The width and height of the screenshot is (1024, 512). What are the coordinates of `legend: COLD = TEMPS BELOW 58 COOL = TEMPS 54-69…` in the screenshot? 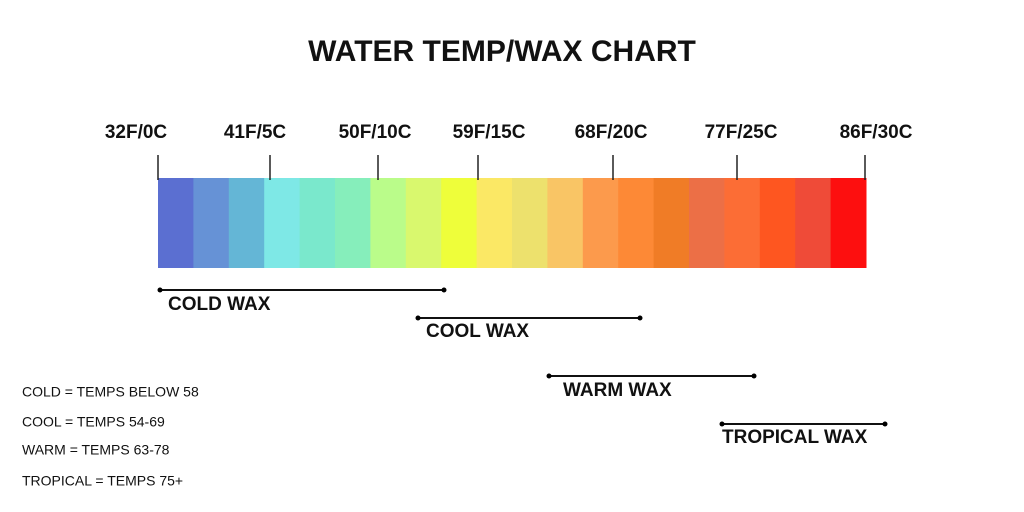 It's located at (110, 436).